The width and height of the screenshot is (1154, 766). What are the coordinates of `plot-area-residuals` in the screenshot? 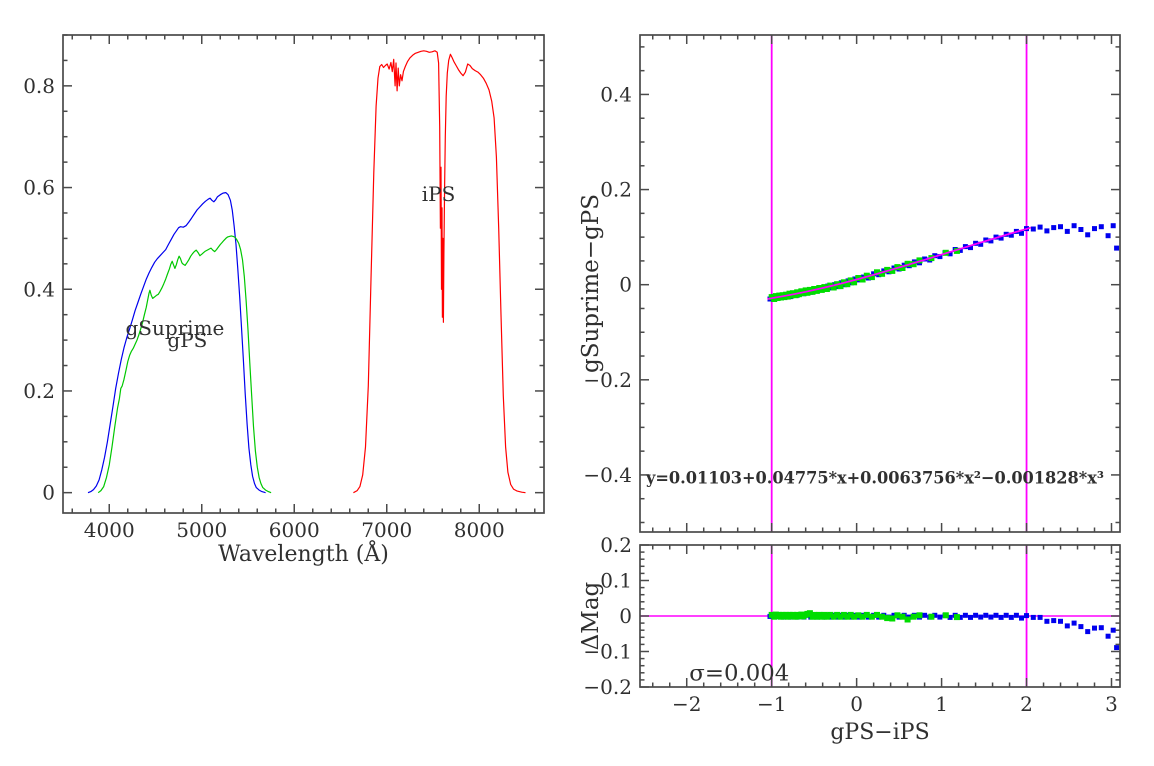 It's located at (880, 616).